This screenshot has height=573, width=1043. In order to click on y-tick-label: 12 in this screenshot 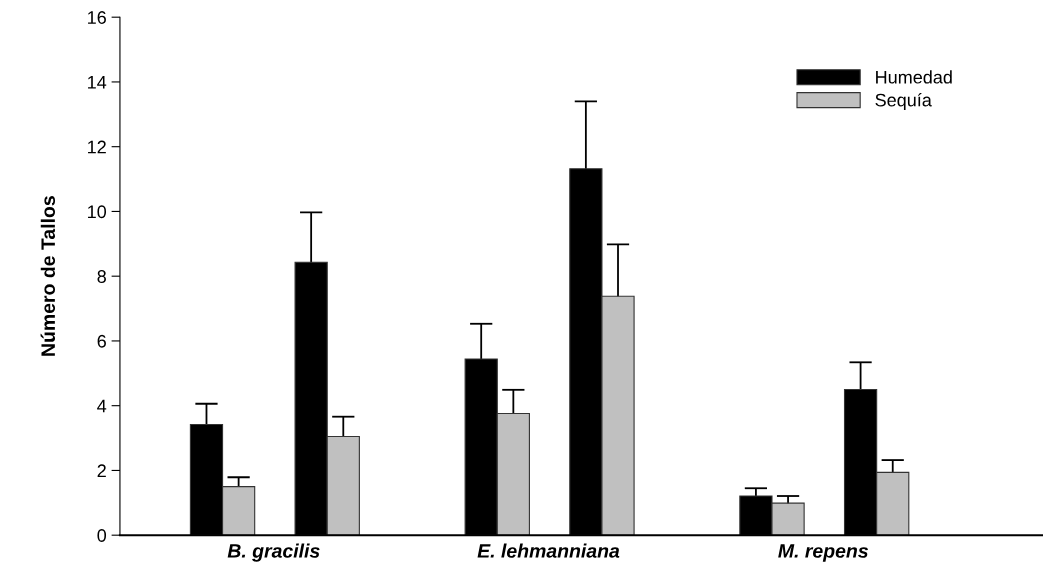, I will do `click(97, 147)`.